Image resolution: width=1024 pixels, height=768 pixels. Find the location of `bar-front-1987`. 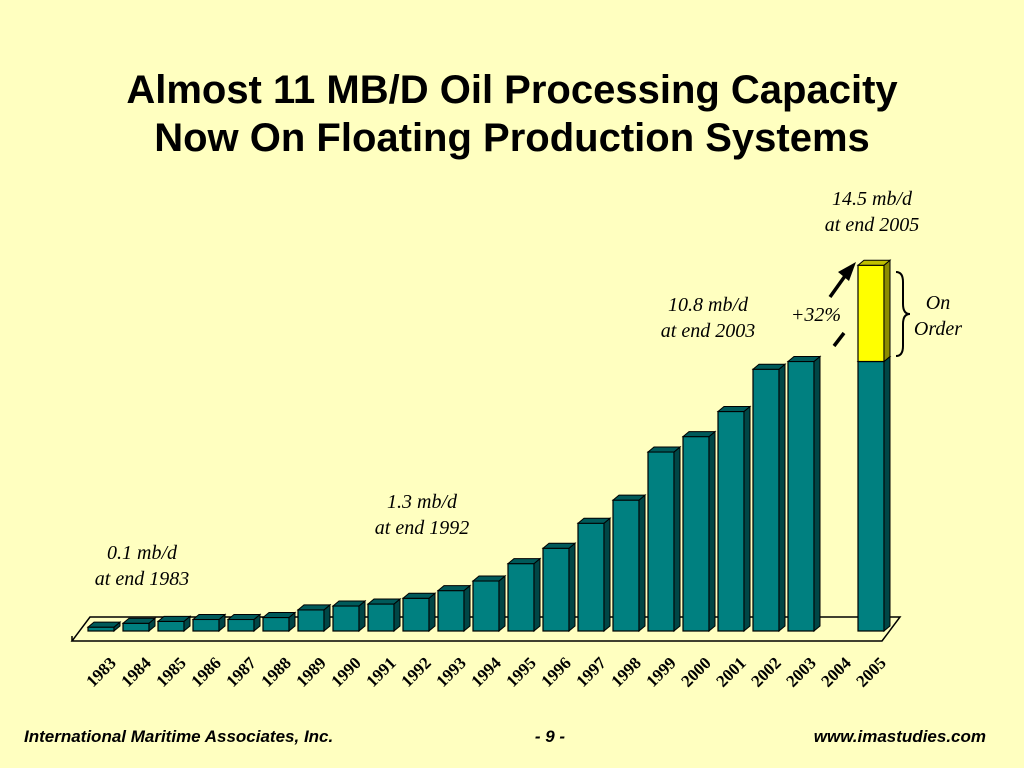

bar-front-1987 is located at coordinates (241, 625).